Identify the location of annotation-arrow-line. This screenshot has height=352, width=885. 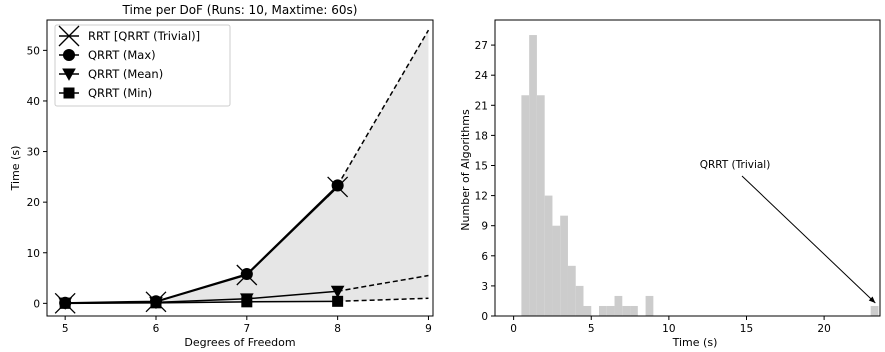
(808, 239).